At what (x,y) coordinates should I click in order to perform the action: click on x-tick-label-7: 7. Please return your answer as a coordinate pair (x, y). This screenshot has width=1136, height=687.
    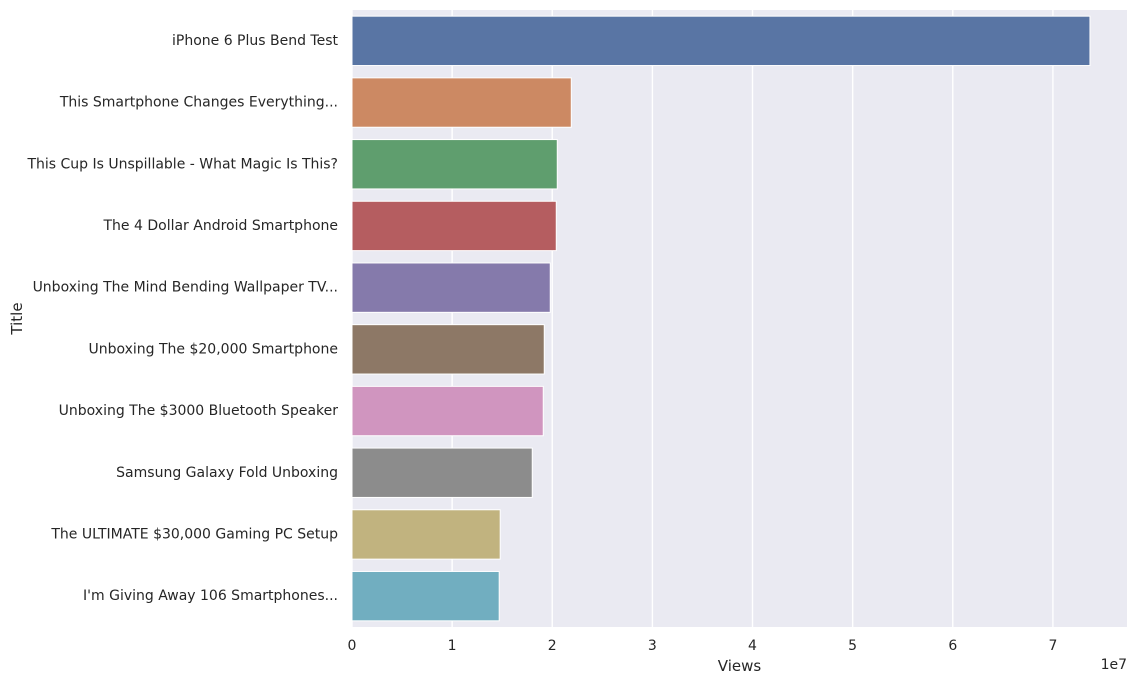
    Looking at the image, I should click on (1052, 646).